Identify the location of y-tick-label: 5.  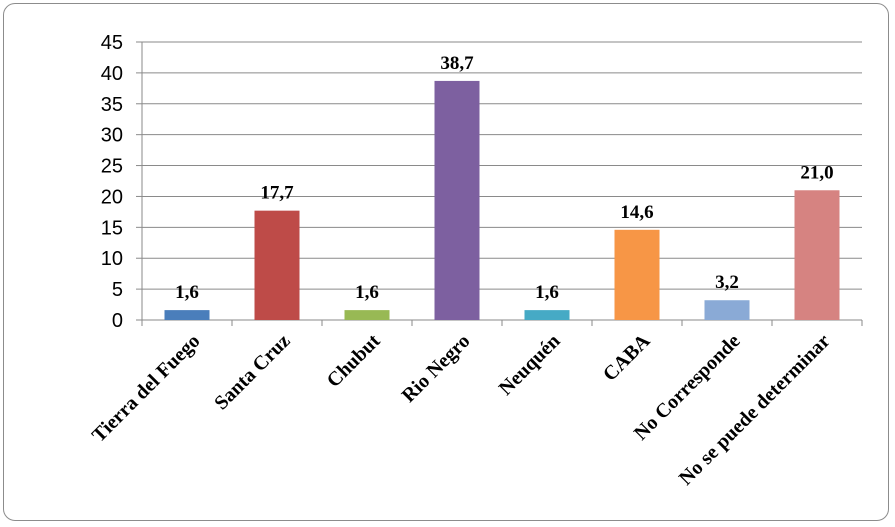
(117, 290).